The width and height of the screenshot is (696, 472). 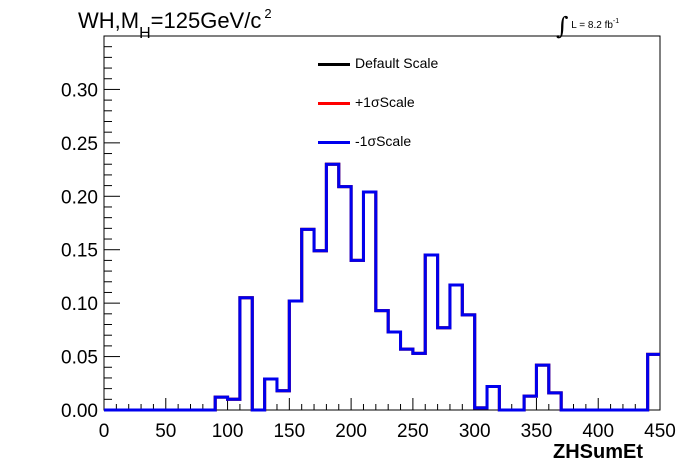 I want to click on plot-title: WH,MH=125GeV/c 2, so click(x=175, y=24).